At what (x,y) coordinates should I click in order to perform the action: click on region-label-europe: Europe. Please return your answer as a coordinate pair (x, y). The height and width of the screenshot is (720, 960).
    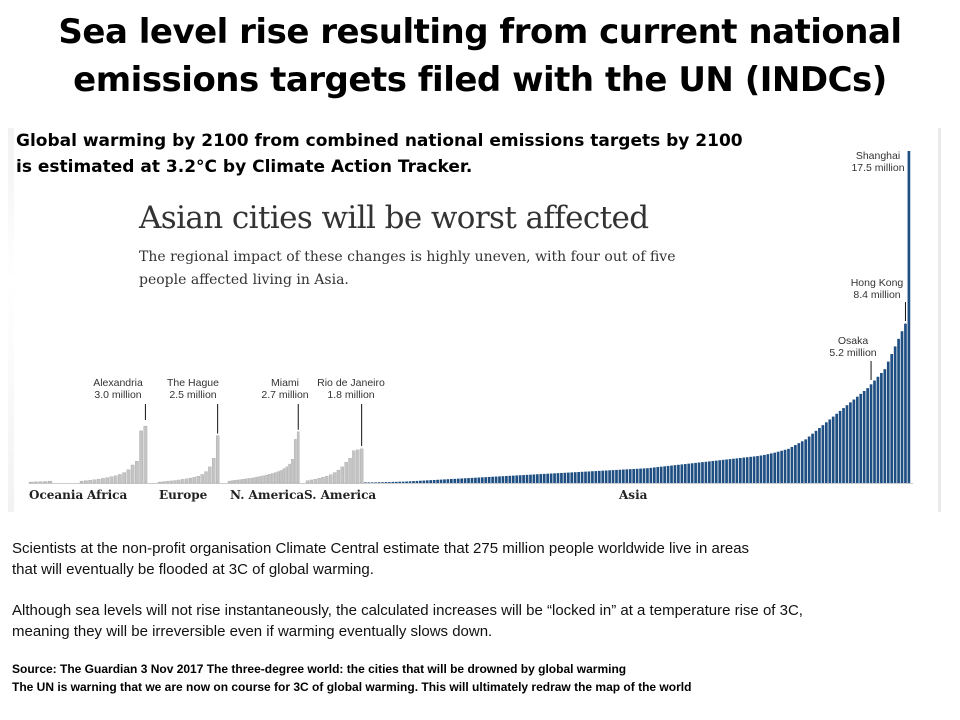
    Looking at the image, I should click on (183, 495).